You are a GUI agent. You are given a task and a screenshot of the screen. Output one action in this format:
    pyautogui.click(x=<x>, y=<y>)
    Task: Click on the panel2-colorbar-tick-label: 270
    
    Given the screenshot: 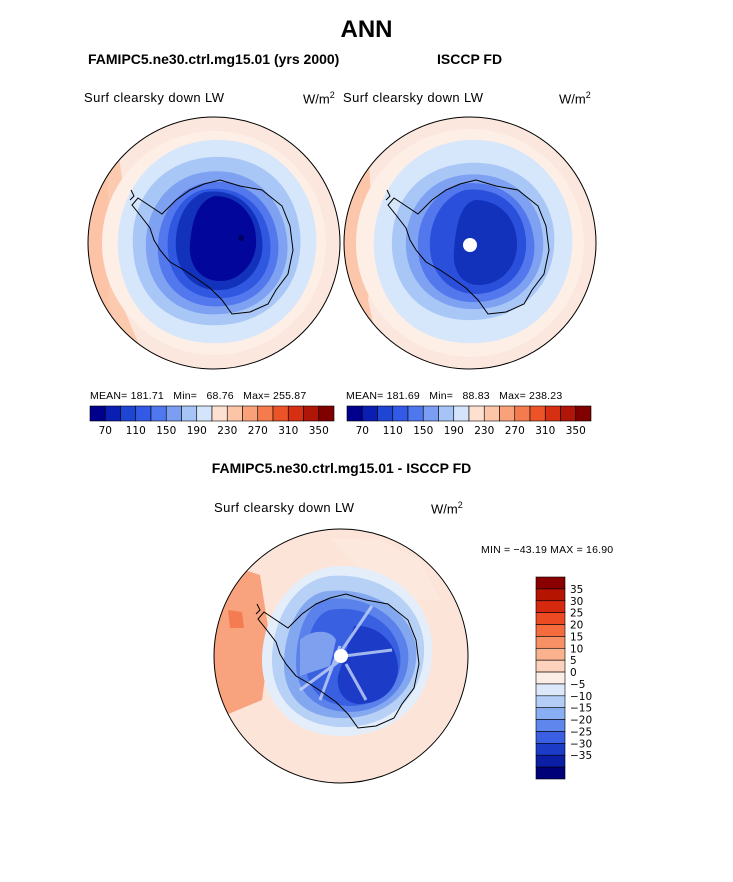 What is the action you would take?
    pyautogui.click(x=515, y=431)
    